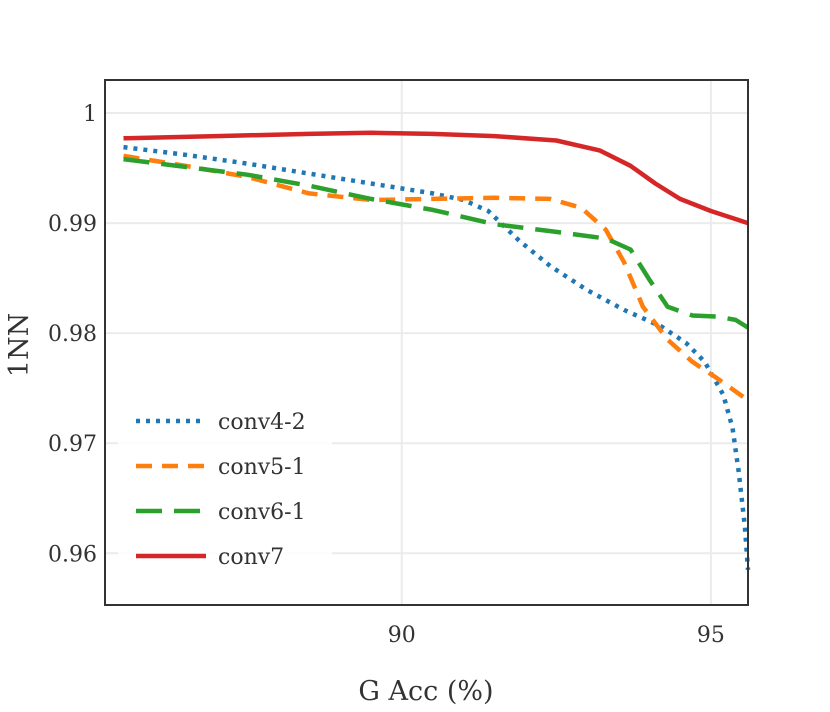 The width and height of the screenshot is (830, 712). I want to click on y-tick-label: 0.99, so click(72, 224).